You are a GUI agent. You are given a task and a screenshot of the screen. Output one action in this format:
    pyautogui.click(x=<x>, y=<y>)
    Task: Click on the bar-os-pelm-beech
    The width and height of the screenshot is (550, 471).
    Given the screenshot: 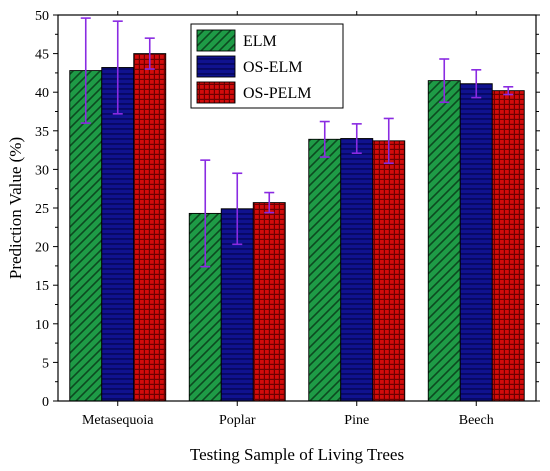 What is the action you would take?
    pyautogui.click(x=508, y=246)
    